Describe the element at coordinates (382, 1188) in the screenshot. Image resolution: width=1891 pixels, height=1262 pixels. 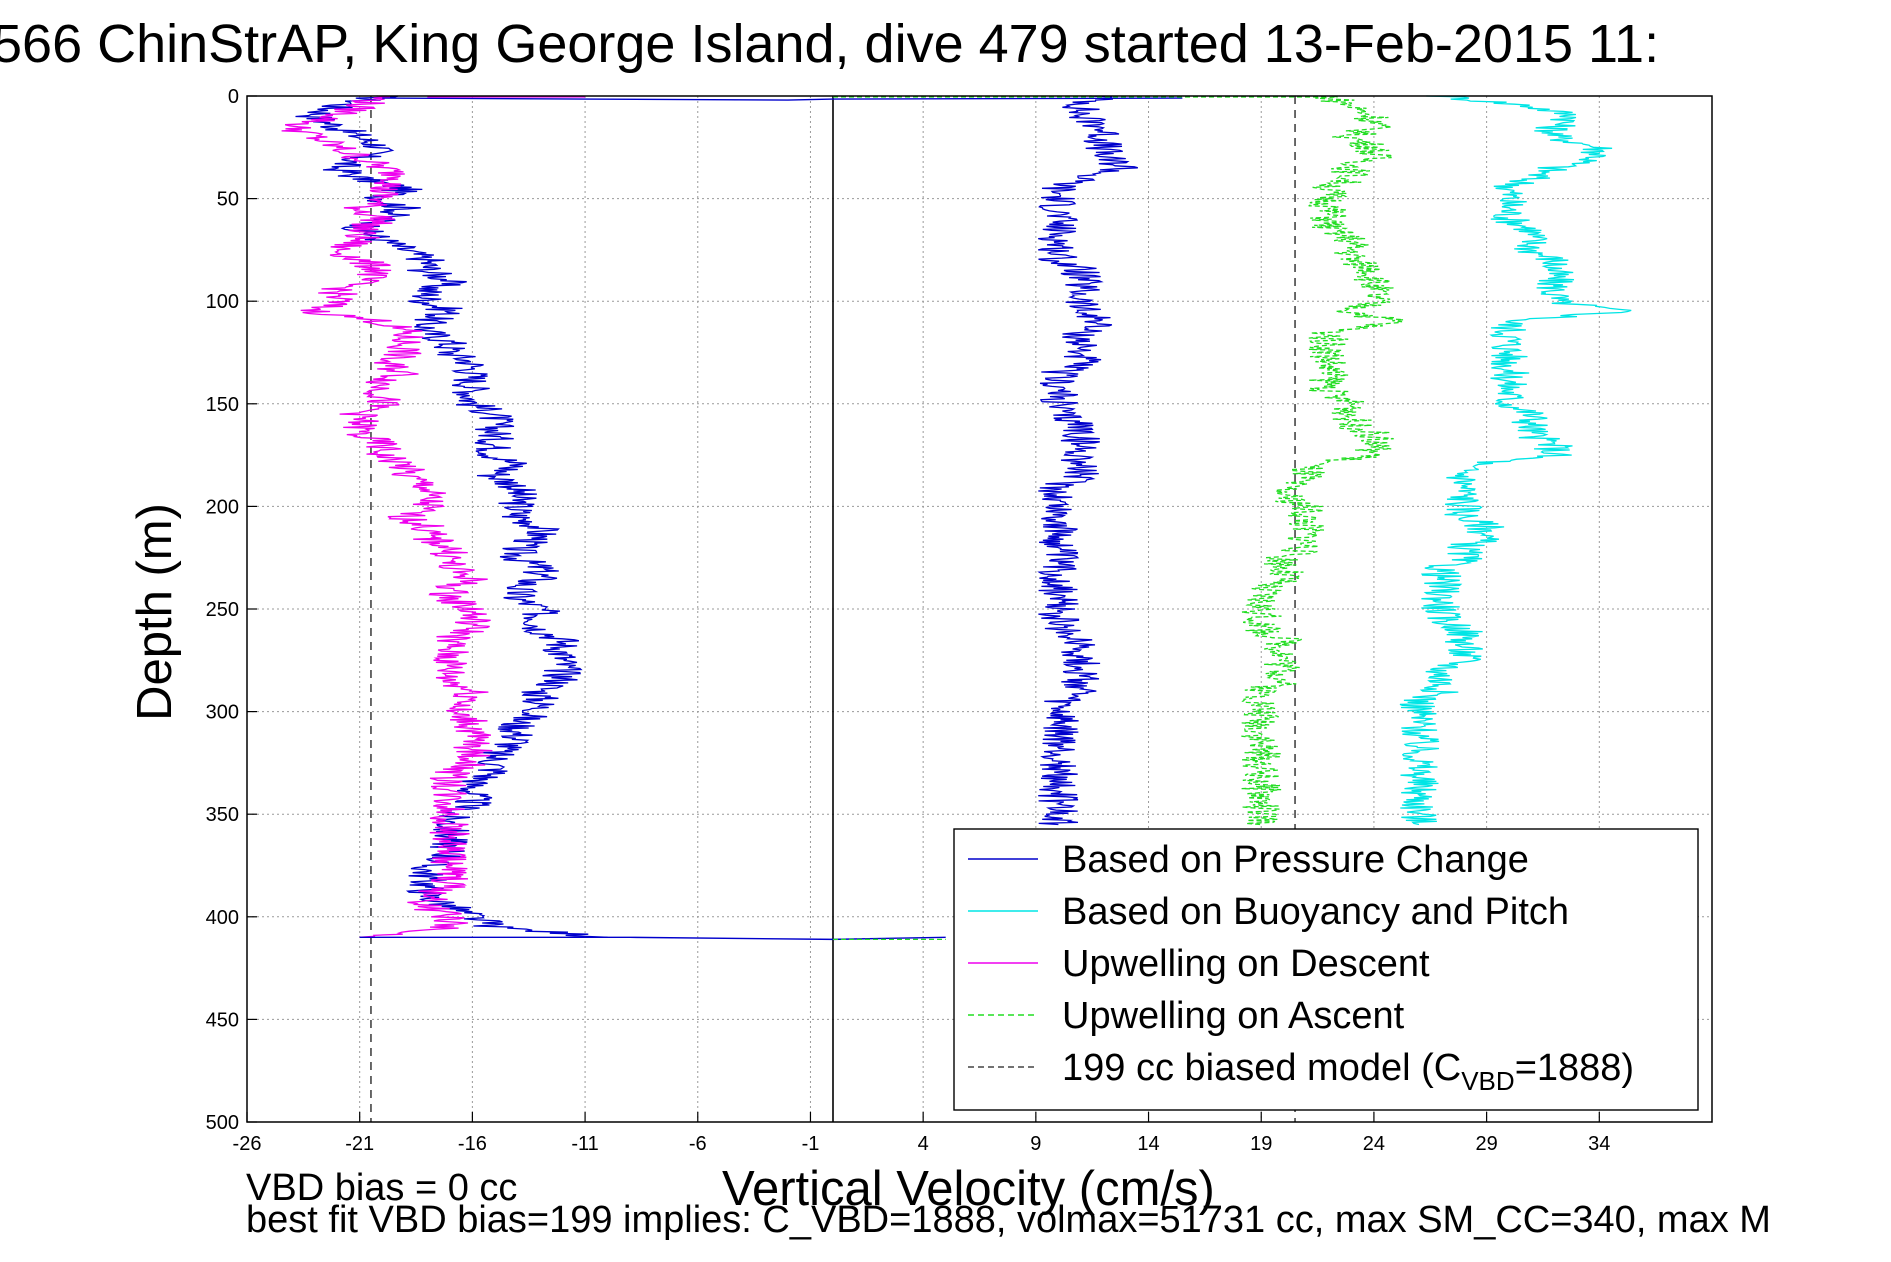
I see `footer-vbd-bias: VBD bias = 0 cc` at that location.